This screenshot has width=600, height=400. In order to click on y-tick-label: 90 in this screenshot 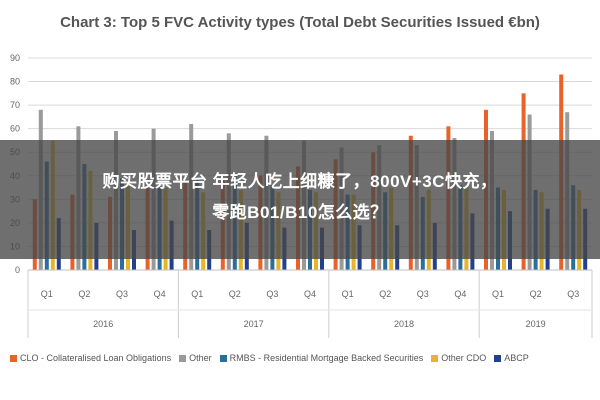, I will do `click(15, 58)`.